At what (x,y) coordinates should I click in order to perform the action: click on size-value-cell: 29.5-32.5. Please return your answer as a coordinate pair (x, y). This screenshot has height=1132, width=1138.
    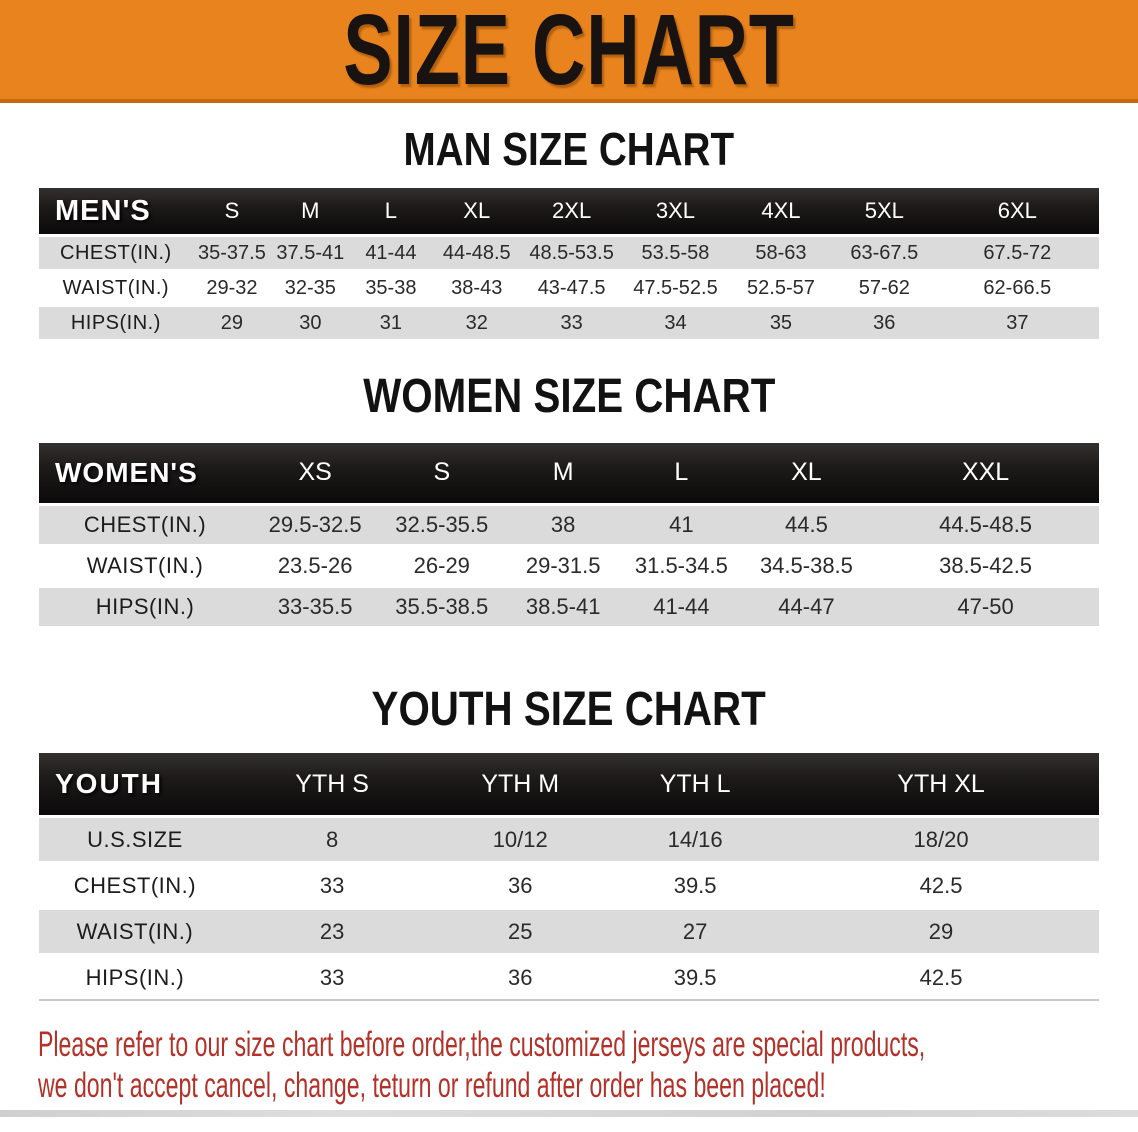
    Looking at the image, I should click on (315, 524).